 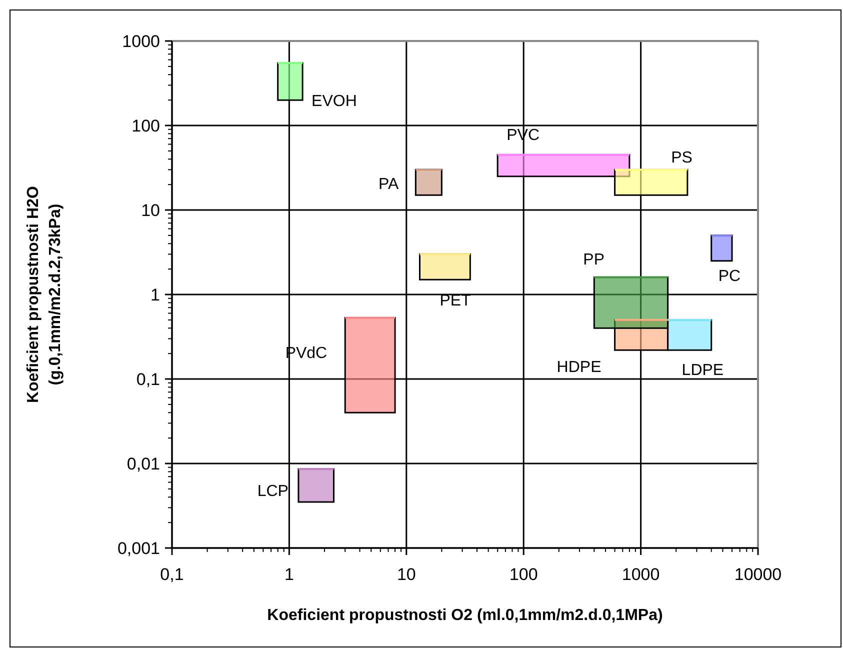 I want to click on series-label: LCP, so click(x=272, y=491).